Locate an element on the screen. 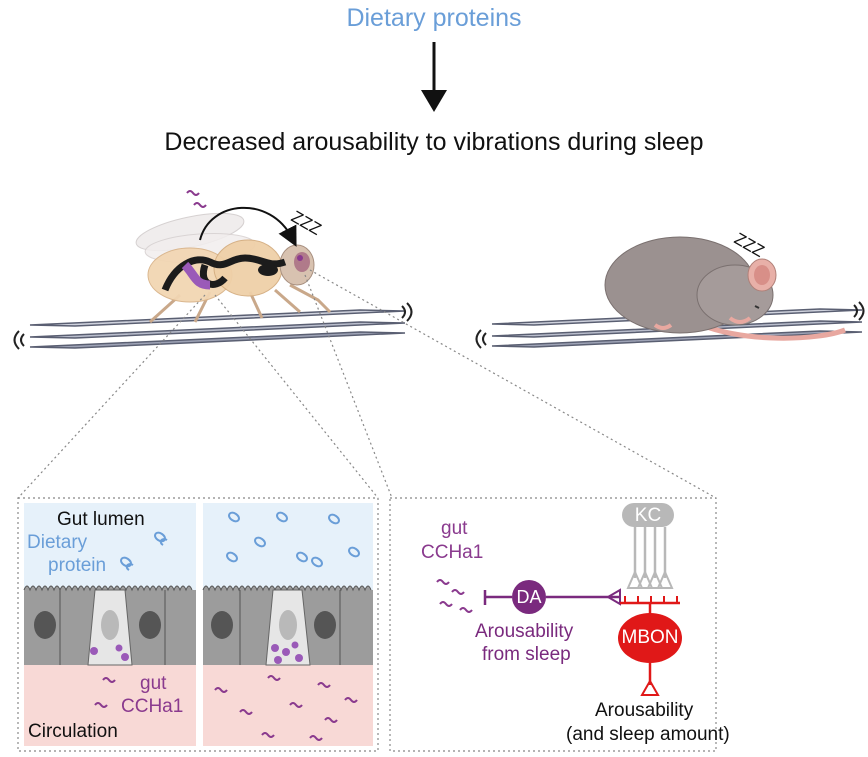  fly-sleep-mark: ZZZ is located at coordinates (306, 223).